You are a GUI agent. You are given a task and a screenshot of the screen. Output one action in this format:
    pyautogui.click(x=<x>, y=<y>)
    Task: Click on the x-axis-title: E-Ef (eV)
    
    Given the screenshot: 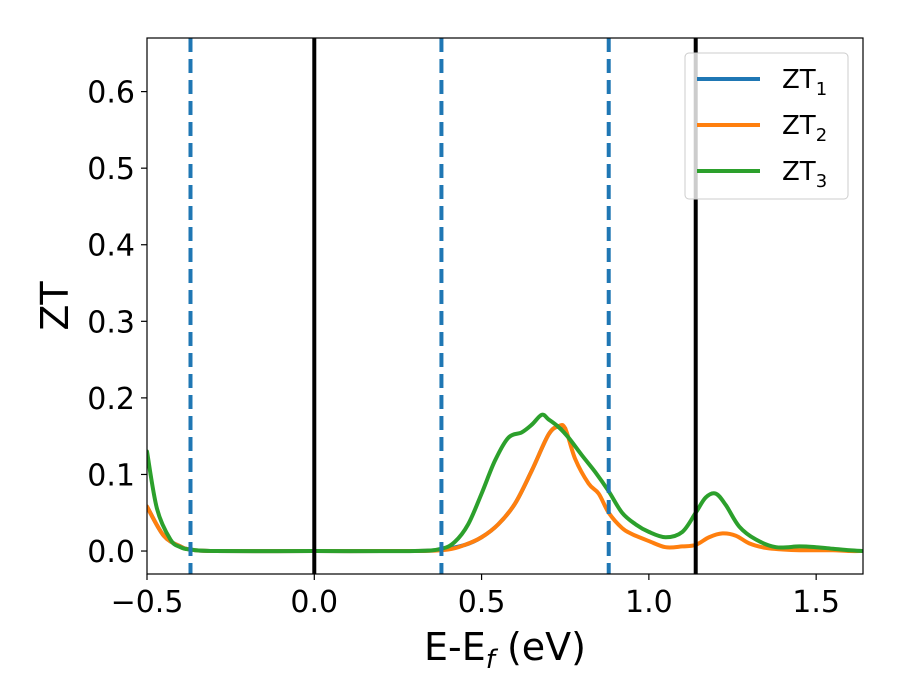 What is the action you would take?
    pyautogui.click(x=505, y=650)
    